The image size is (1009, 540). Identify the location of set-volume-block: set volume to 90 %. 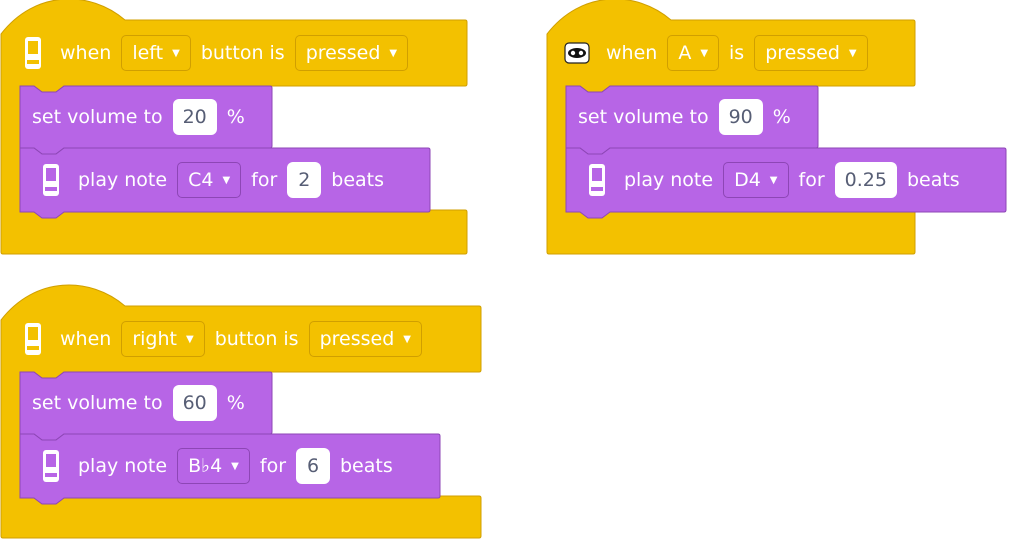
(684, 117).